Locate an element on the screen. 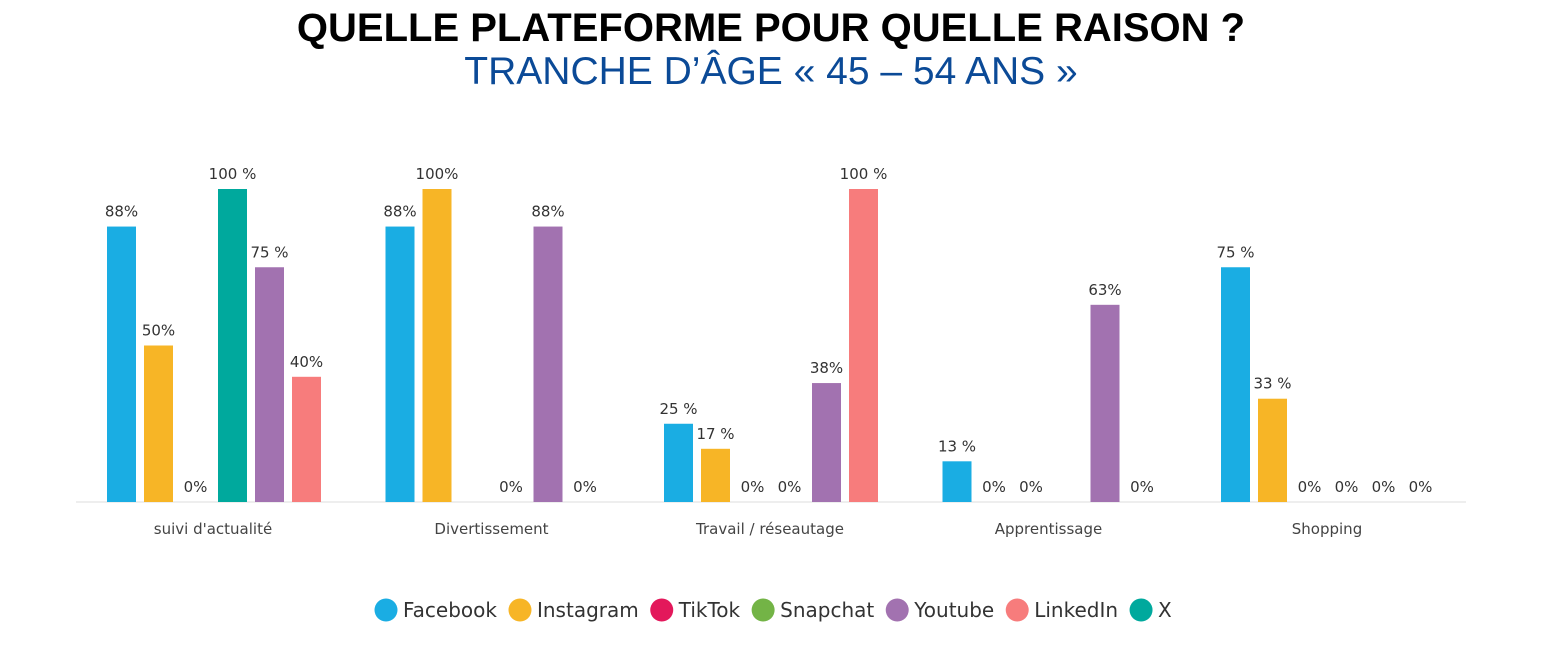 Image resolution: width=1542 pixels, height=659 pixels. data-label-shopping-facebook: 75 % is located at coordinates (1235, 252).